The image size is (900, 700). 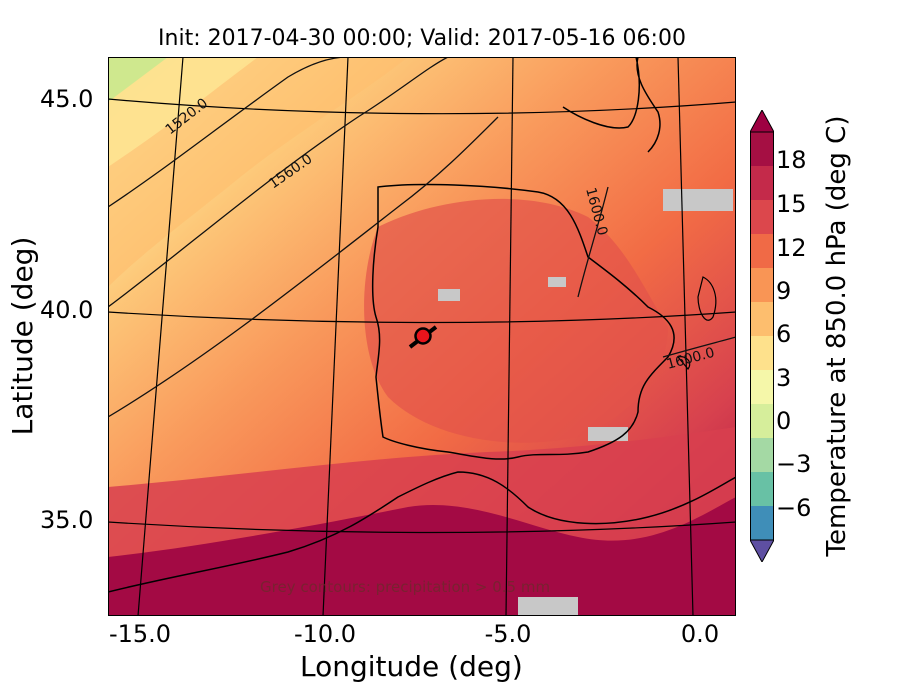 I want to click on colorbar-extend-bottom, so click(x=762, y=551).